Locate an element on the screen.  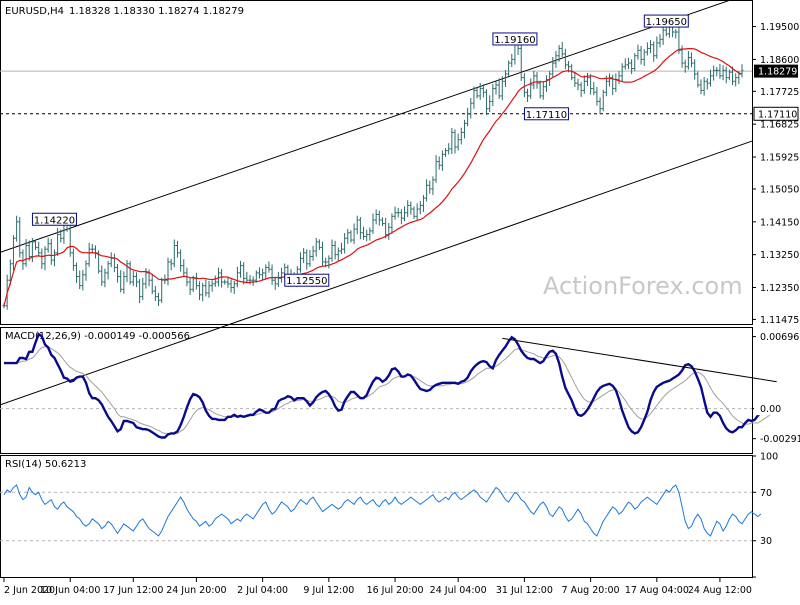
current-price-label: 1.18279 is located at coordinates (777, 72).